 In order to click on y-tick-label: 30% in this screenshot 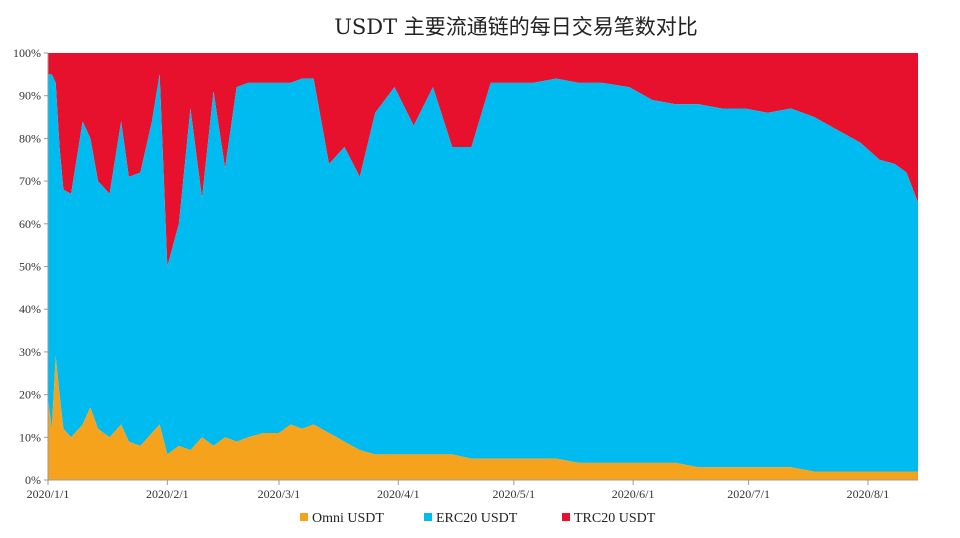, I will do `click(30, 352)`.